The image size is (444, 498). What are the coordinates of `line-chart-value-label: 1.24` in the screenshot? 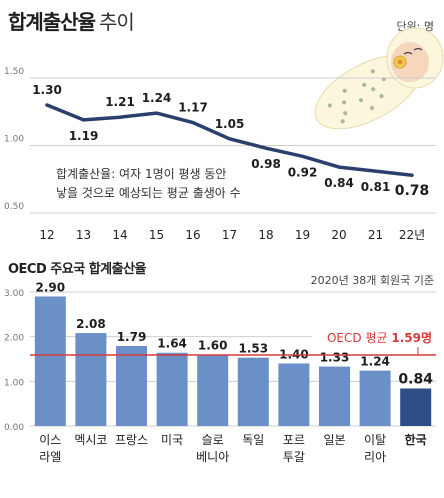 It's located at (157, 98).